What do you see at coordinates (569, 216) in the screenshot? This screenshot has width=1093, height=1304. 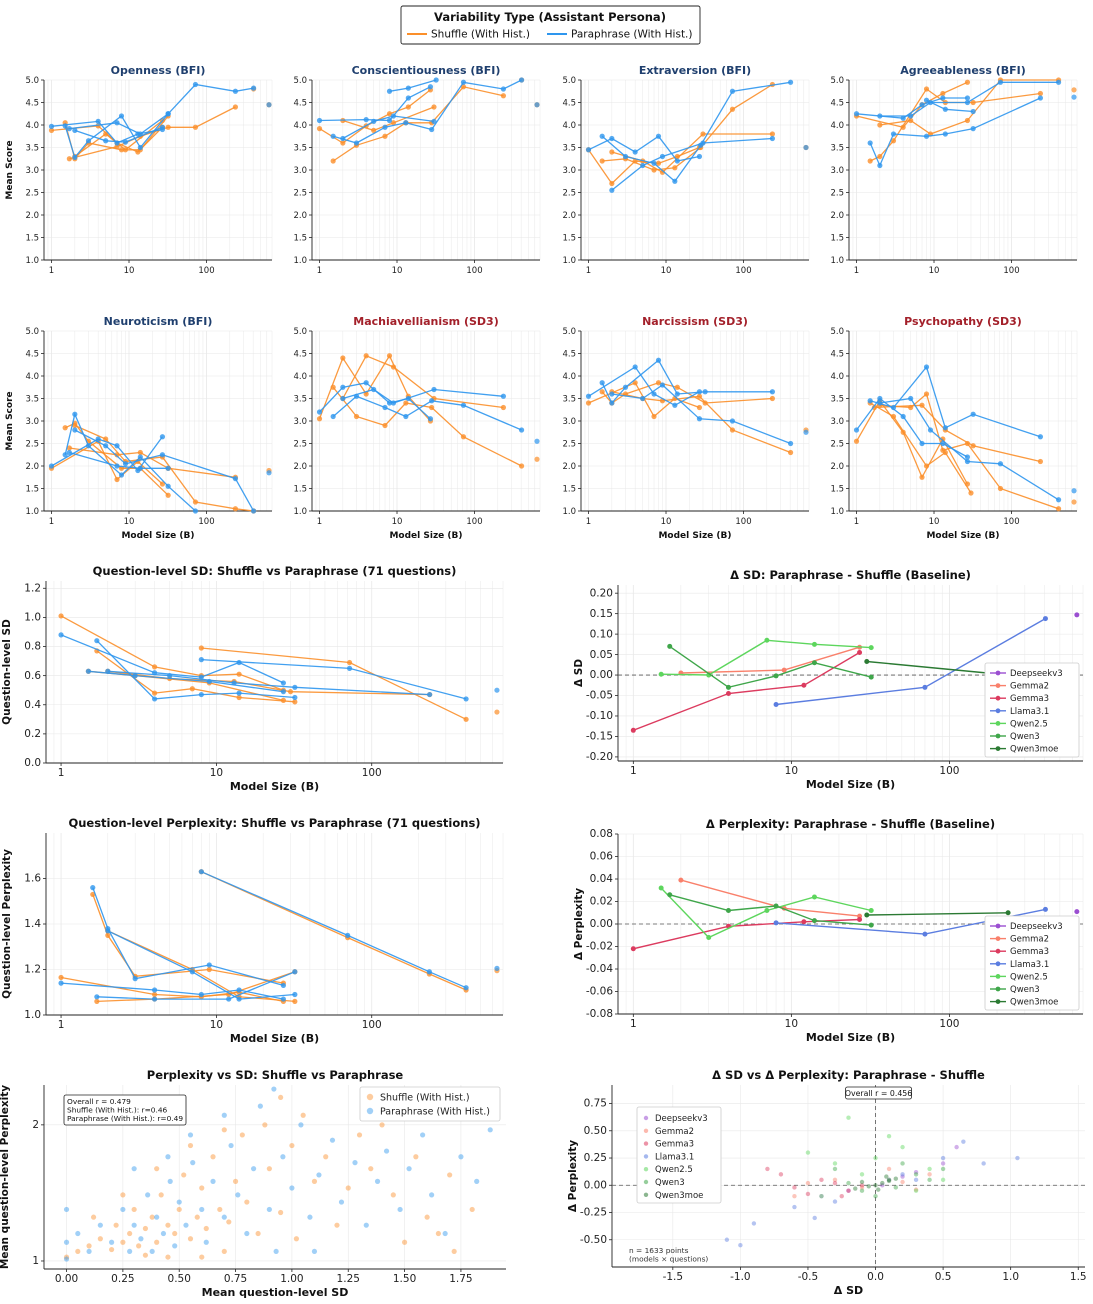 I see `extraversion-ytick-label: 2.0` at bounding box center [569, 216].